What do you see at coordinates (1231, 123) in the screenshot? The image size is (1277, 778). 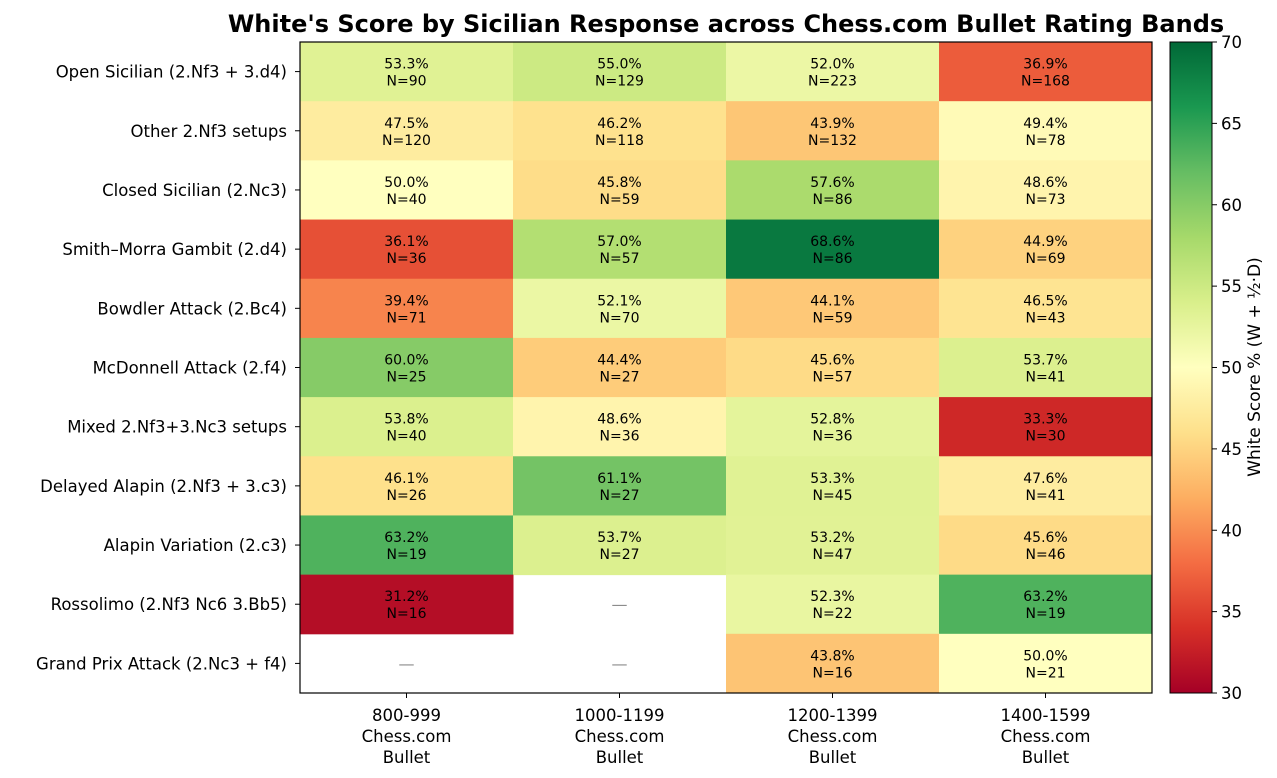 I see `colorbar-tick-label: 65` at bounding box center [1231, 123].